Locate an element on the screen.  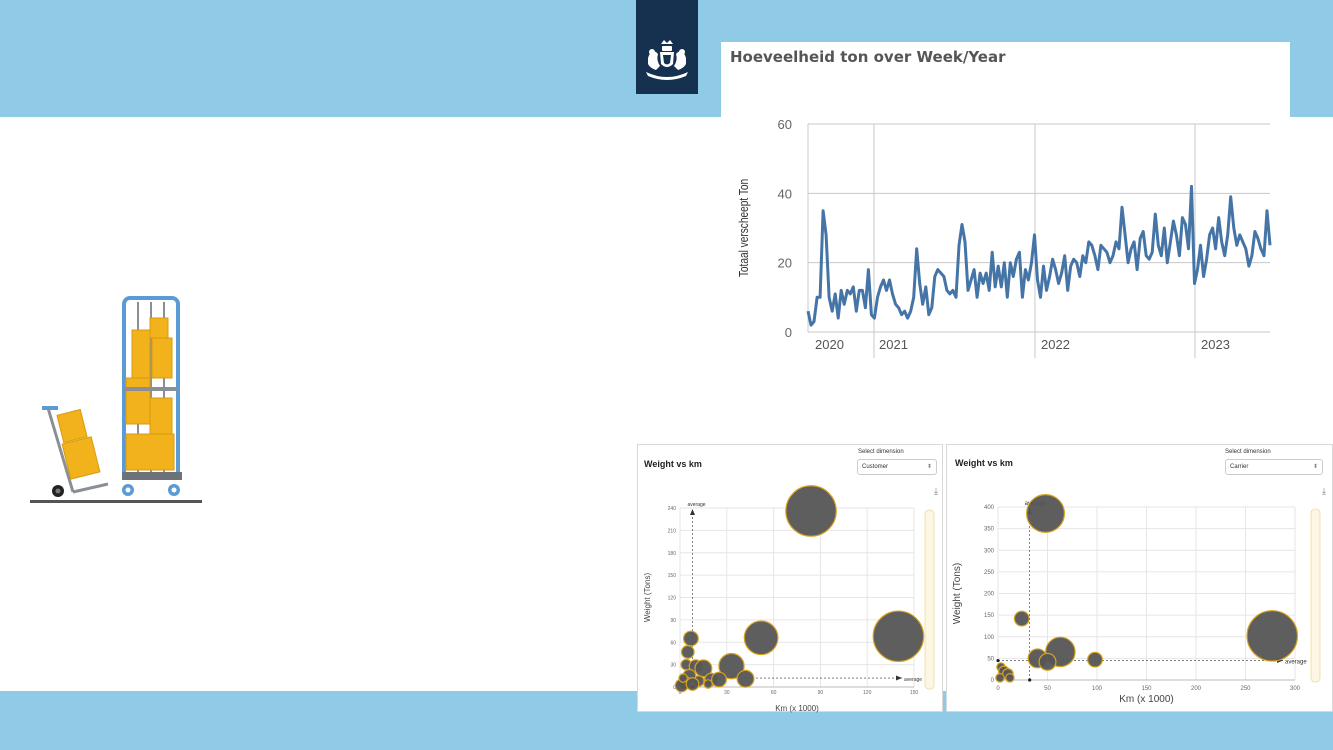
y-tick-label: 50 is located at coordinates (990, 659).